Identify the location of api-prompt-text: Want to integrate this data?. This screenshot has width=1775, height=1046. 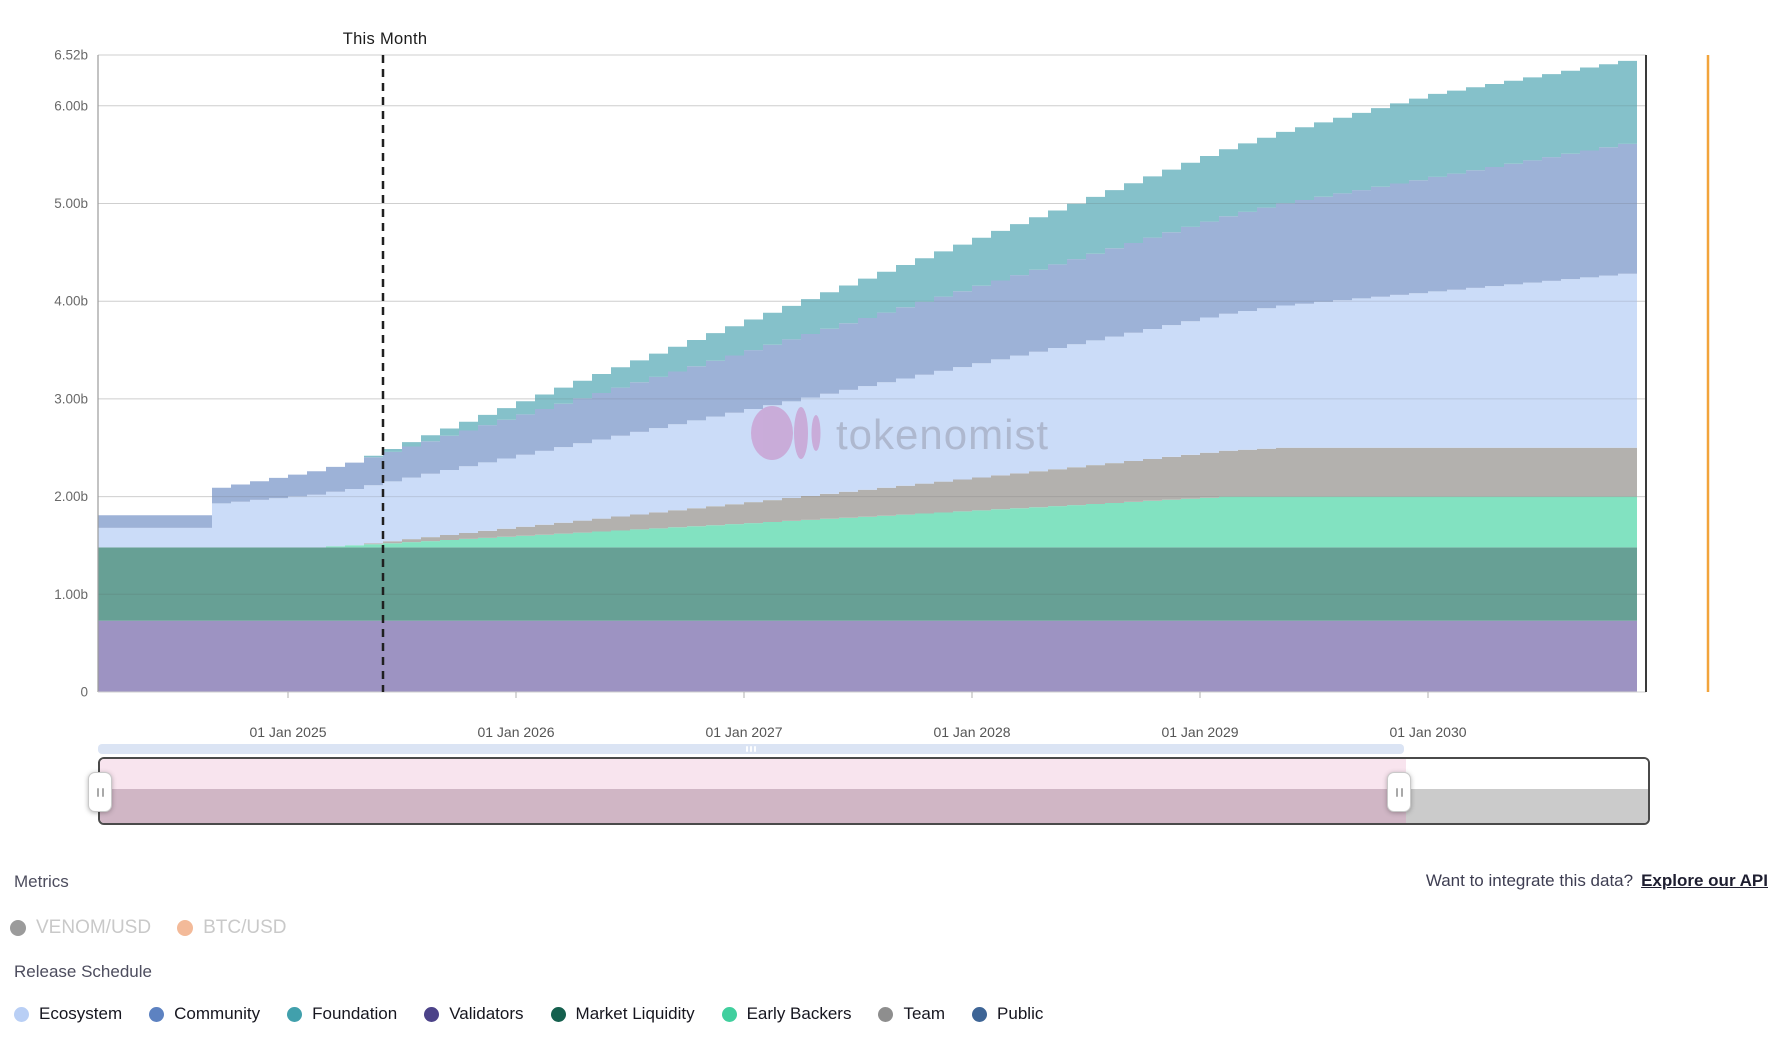
(1529, 880).